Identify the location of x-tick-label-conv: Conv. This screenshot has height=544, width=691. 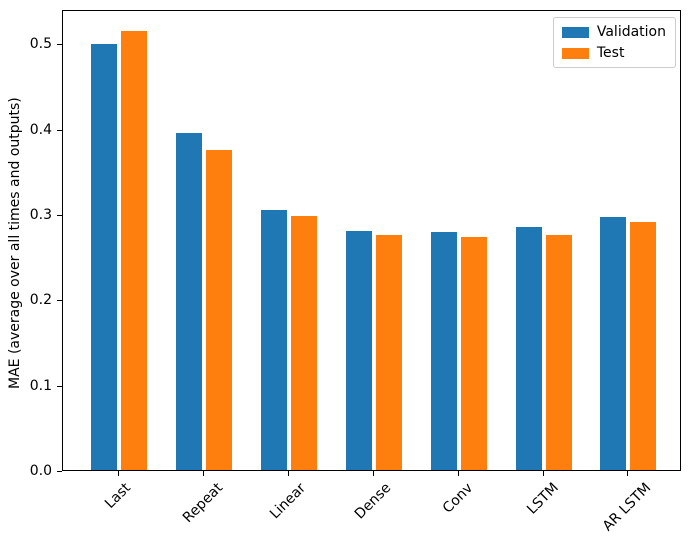
(457, 498).